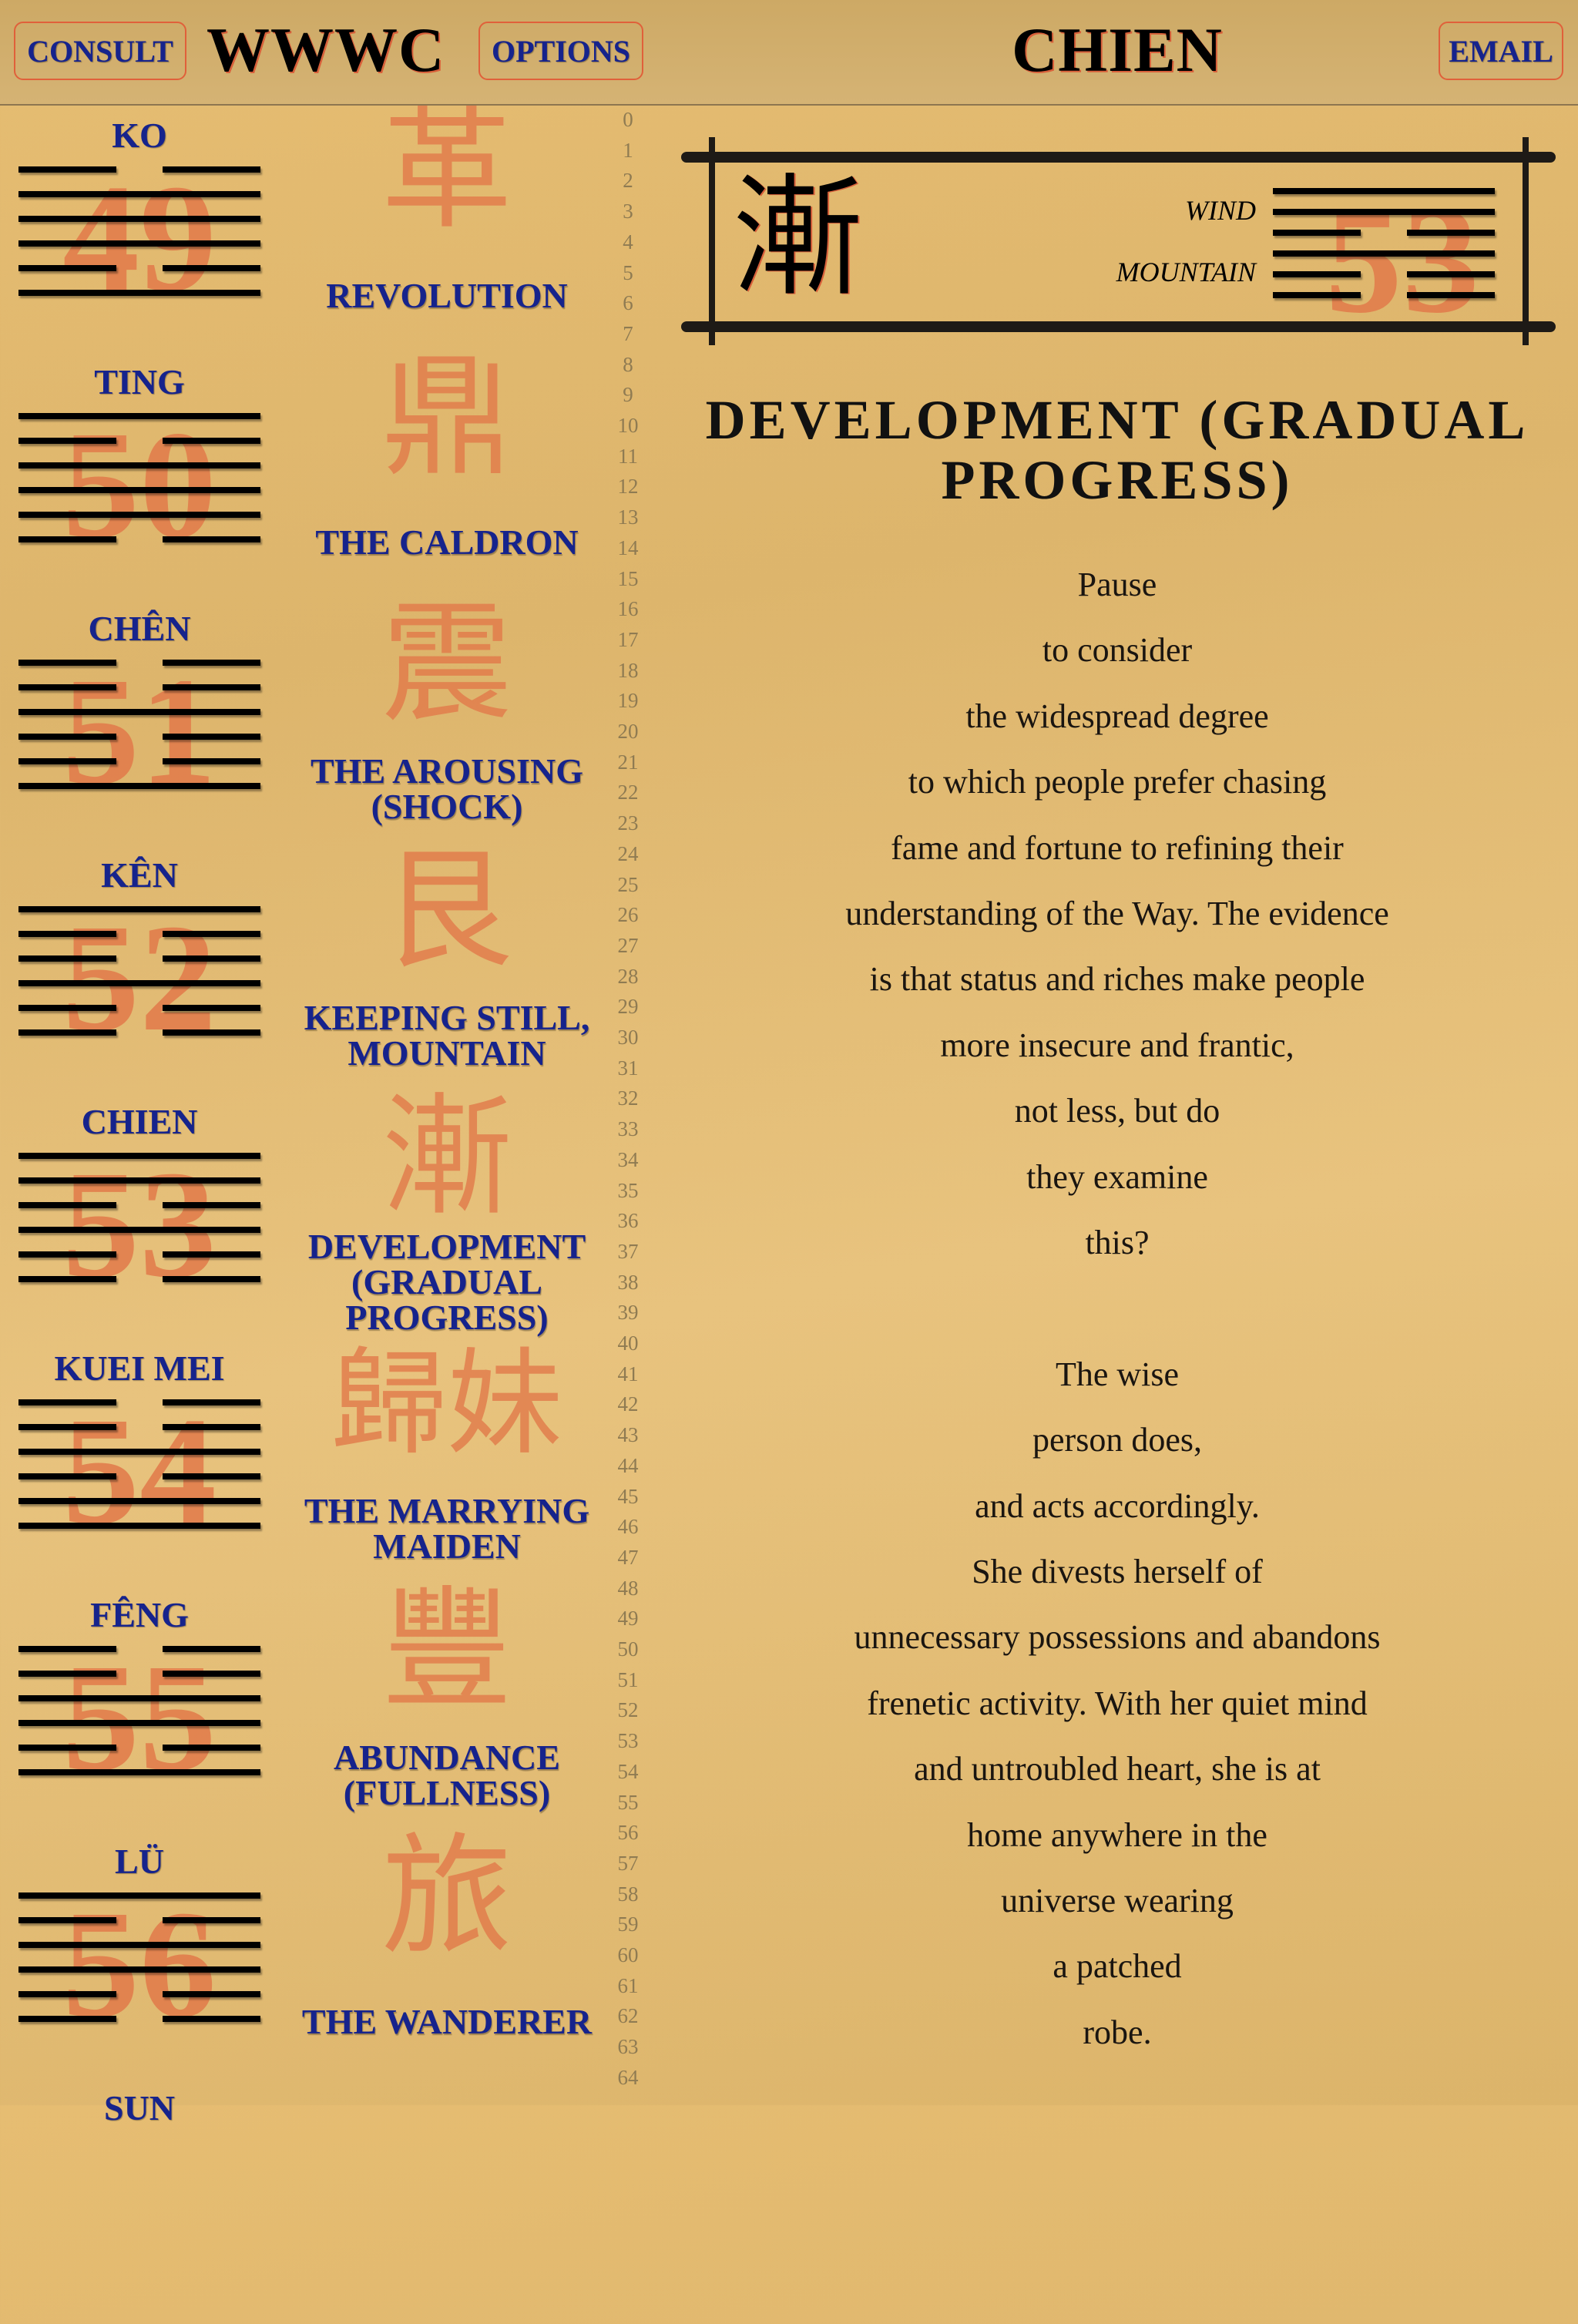 The image size is (1578, 2324). I want to click on hexagram-chinese-char: 漸, so click(446, 1158).